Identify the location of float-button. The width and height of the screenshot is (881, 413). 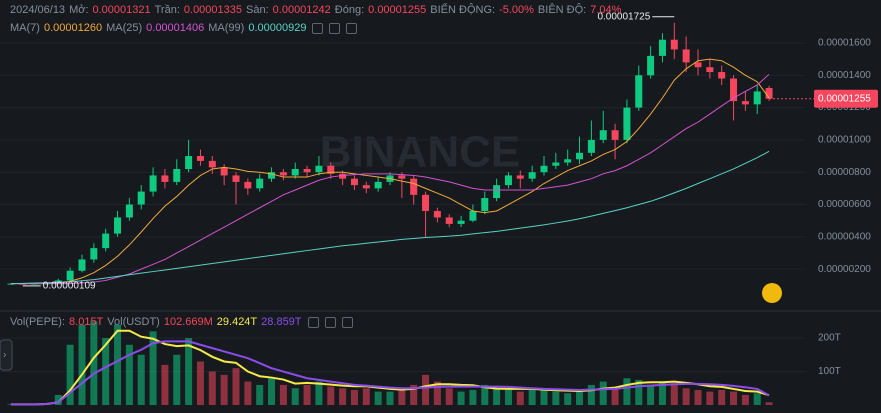
(772, 293).